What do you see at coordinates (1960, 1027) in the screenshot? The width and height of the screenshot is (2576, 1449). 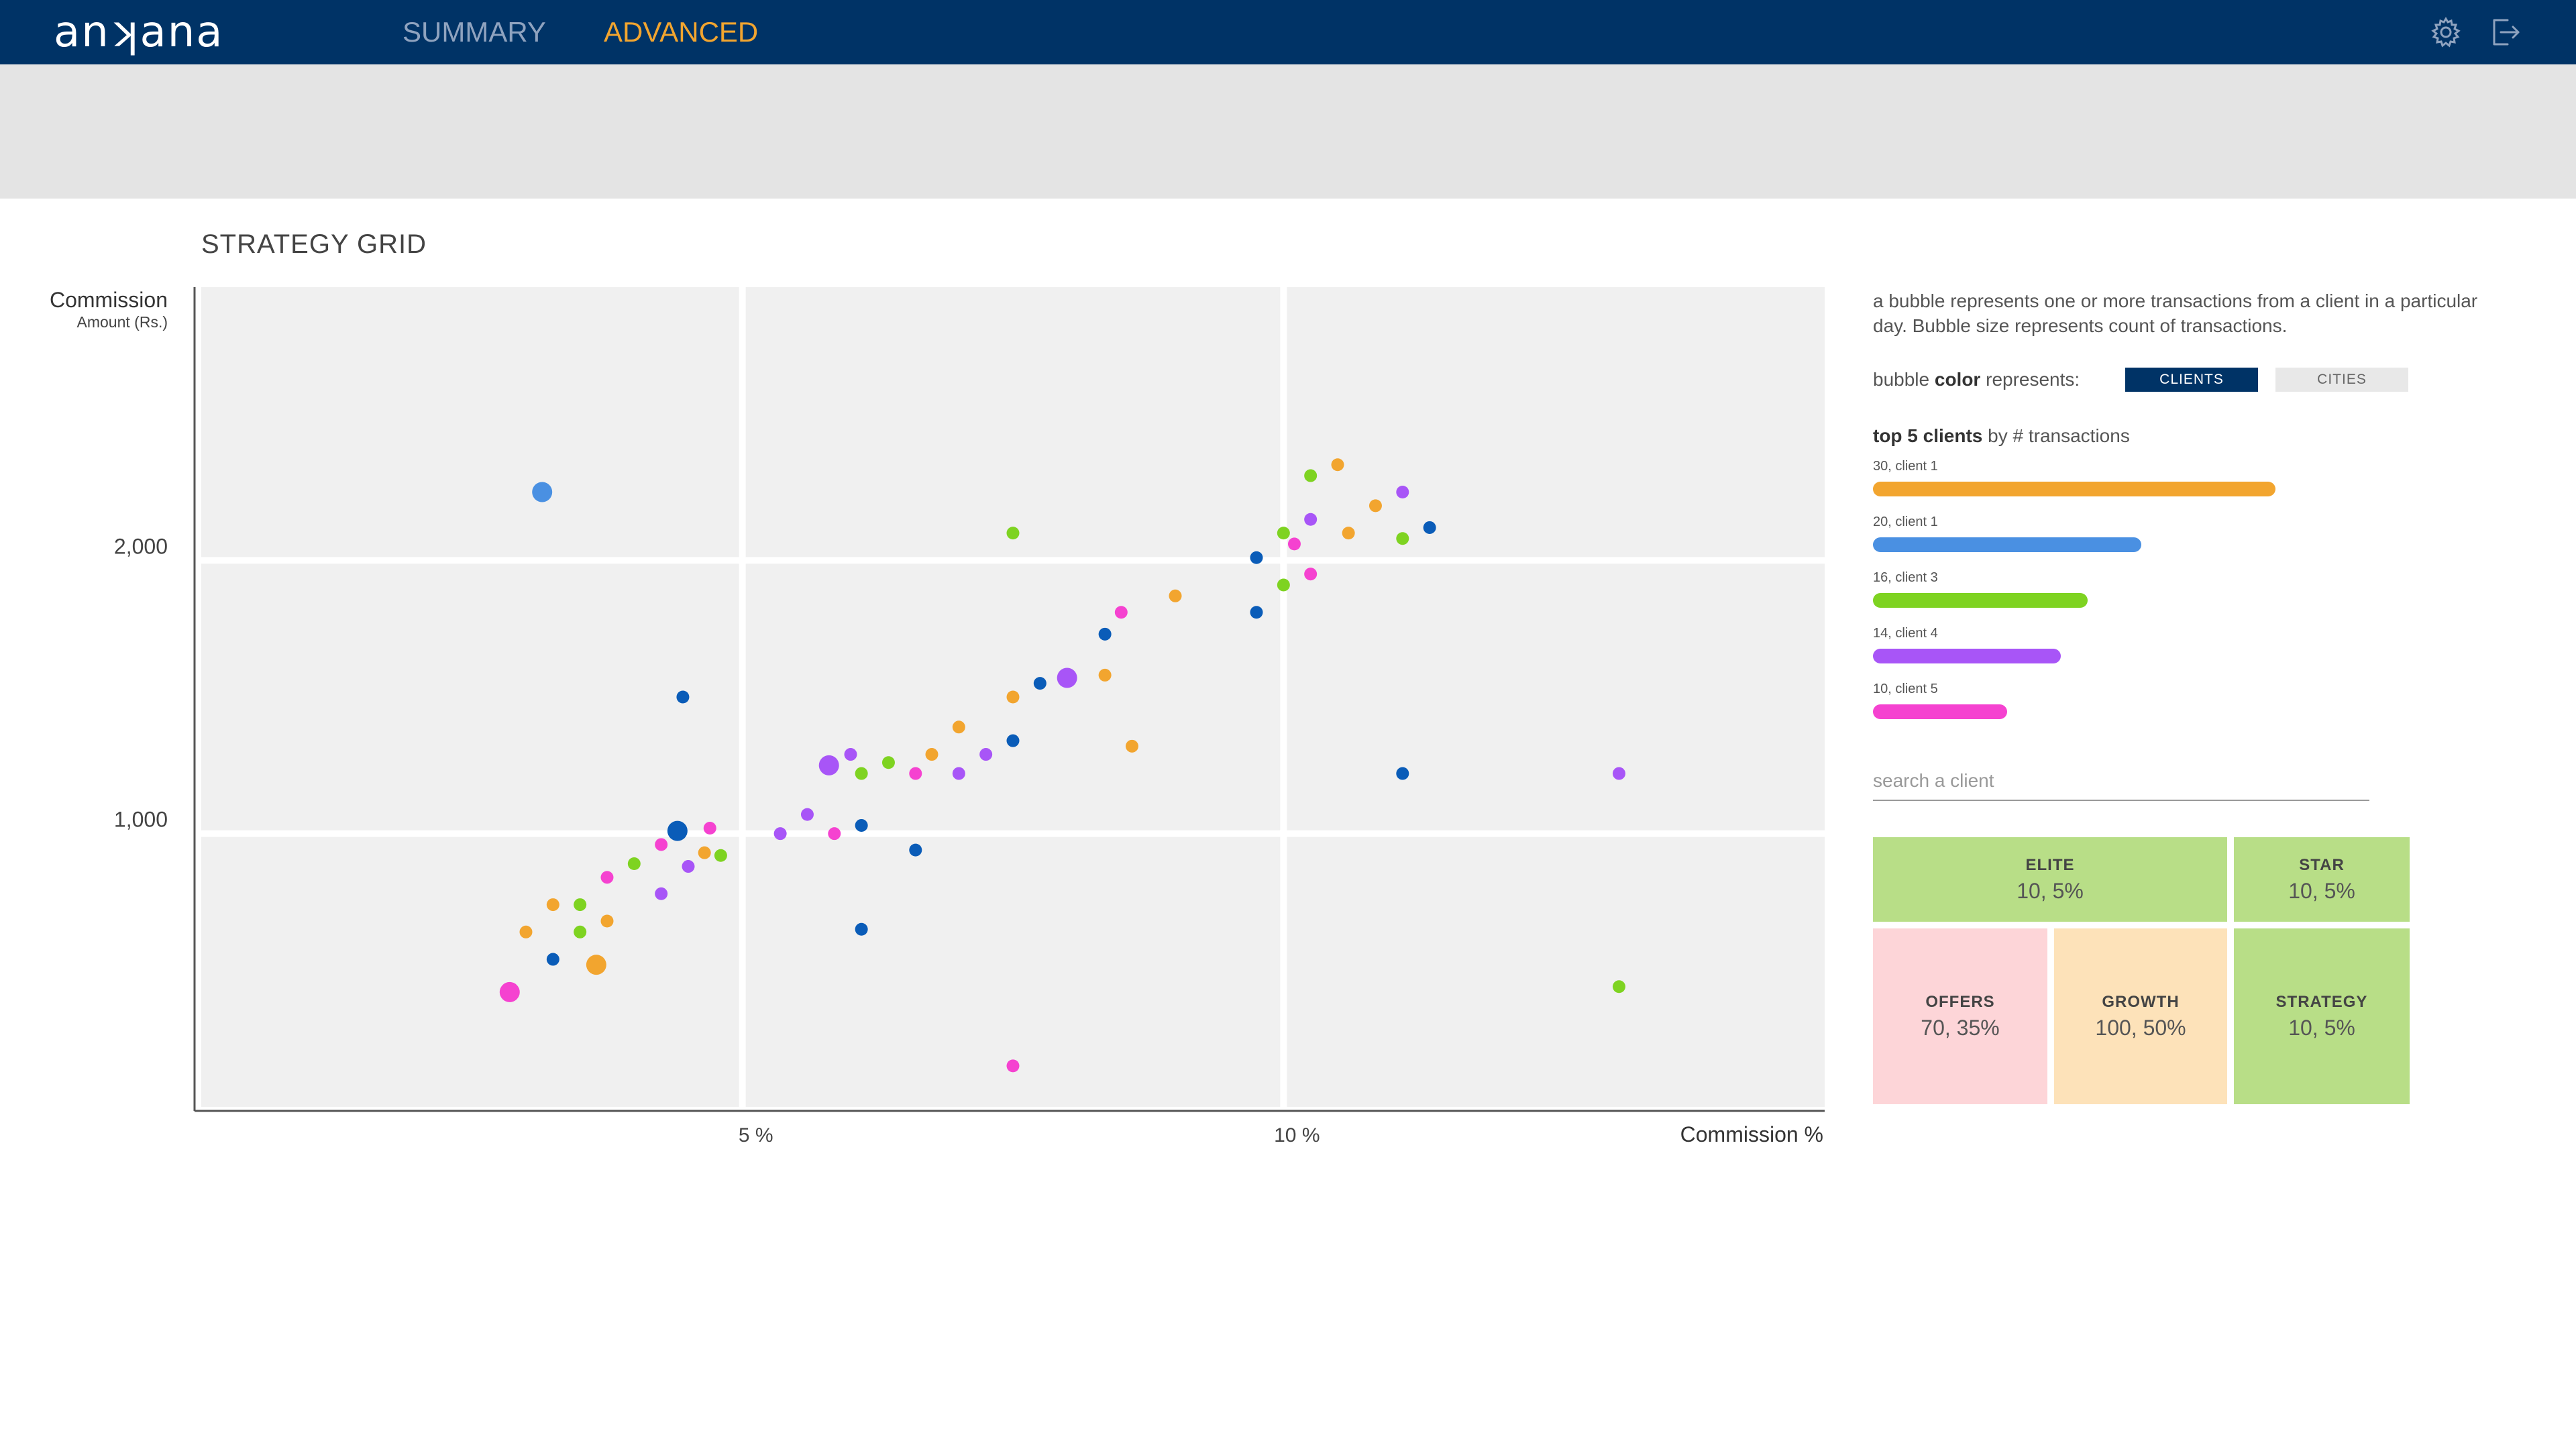 I see `tile-value: 70, 35%` at bounding box center [1960, 1027].